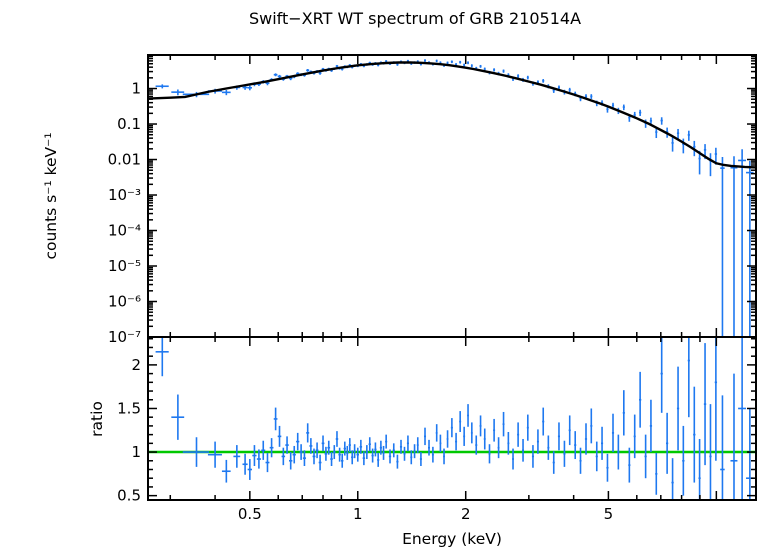  I want to click on x-tick-label: 5, so click(609, 514).